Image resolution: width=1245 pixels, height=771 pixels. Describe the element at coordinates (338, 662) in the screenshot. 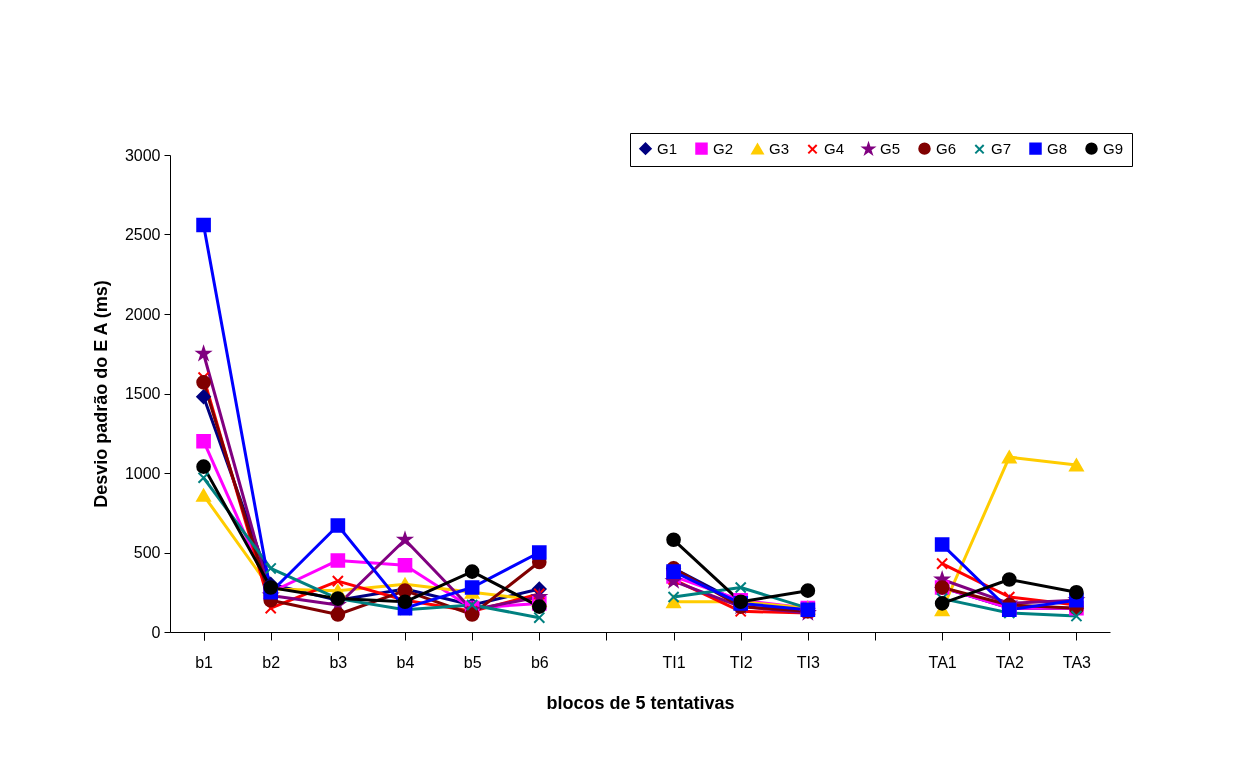

I see `x-tick-label: b3` at that location.